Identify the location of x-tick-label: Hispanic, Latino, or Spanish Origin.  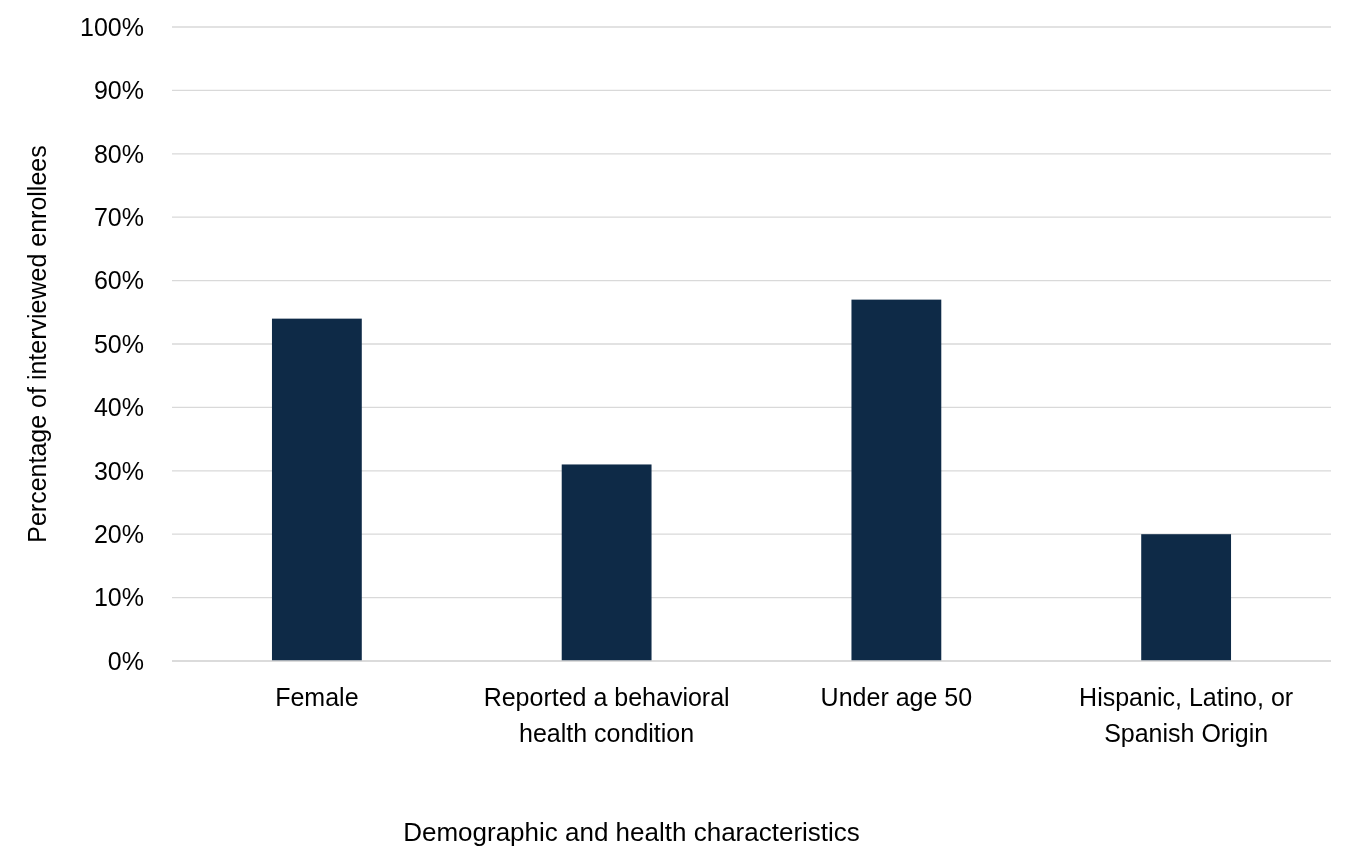
(1186, 714).